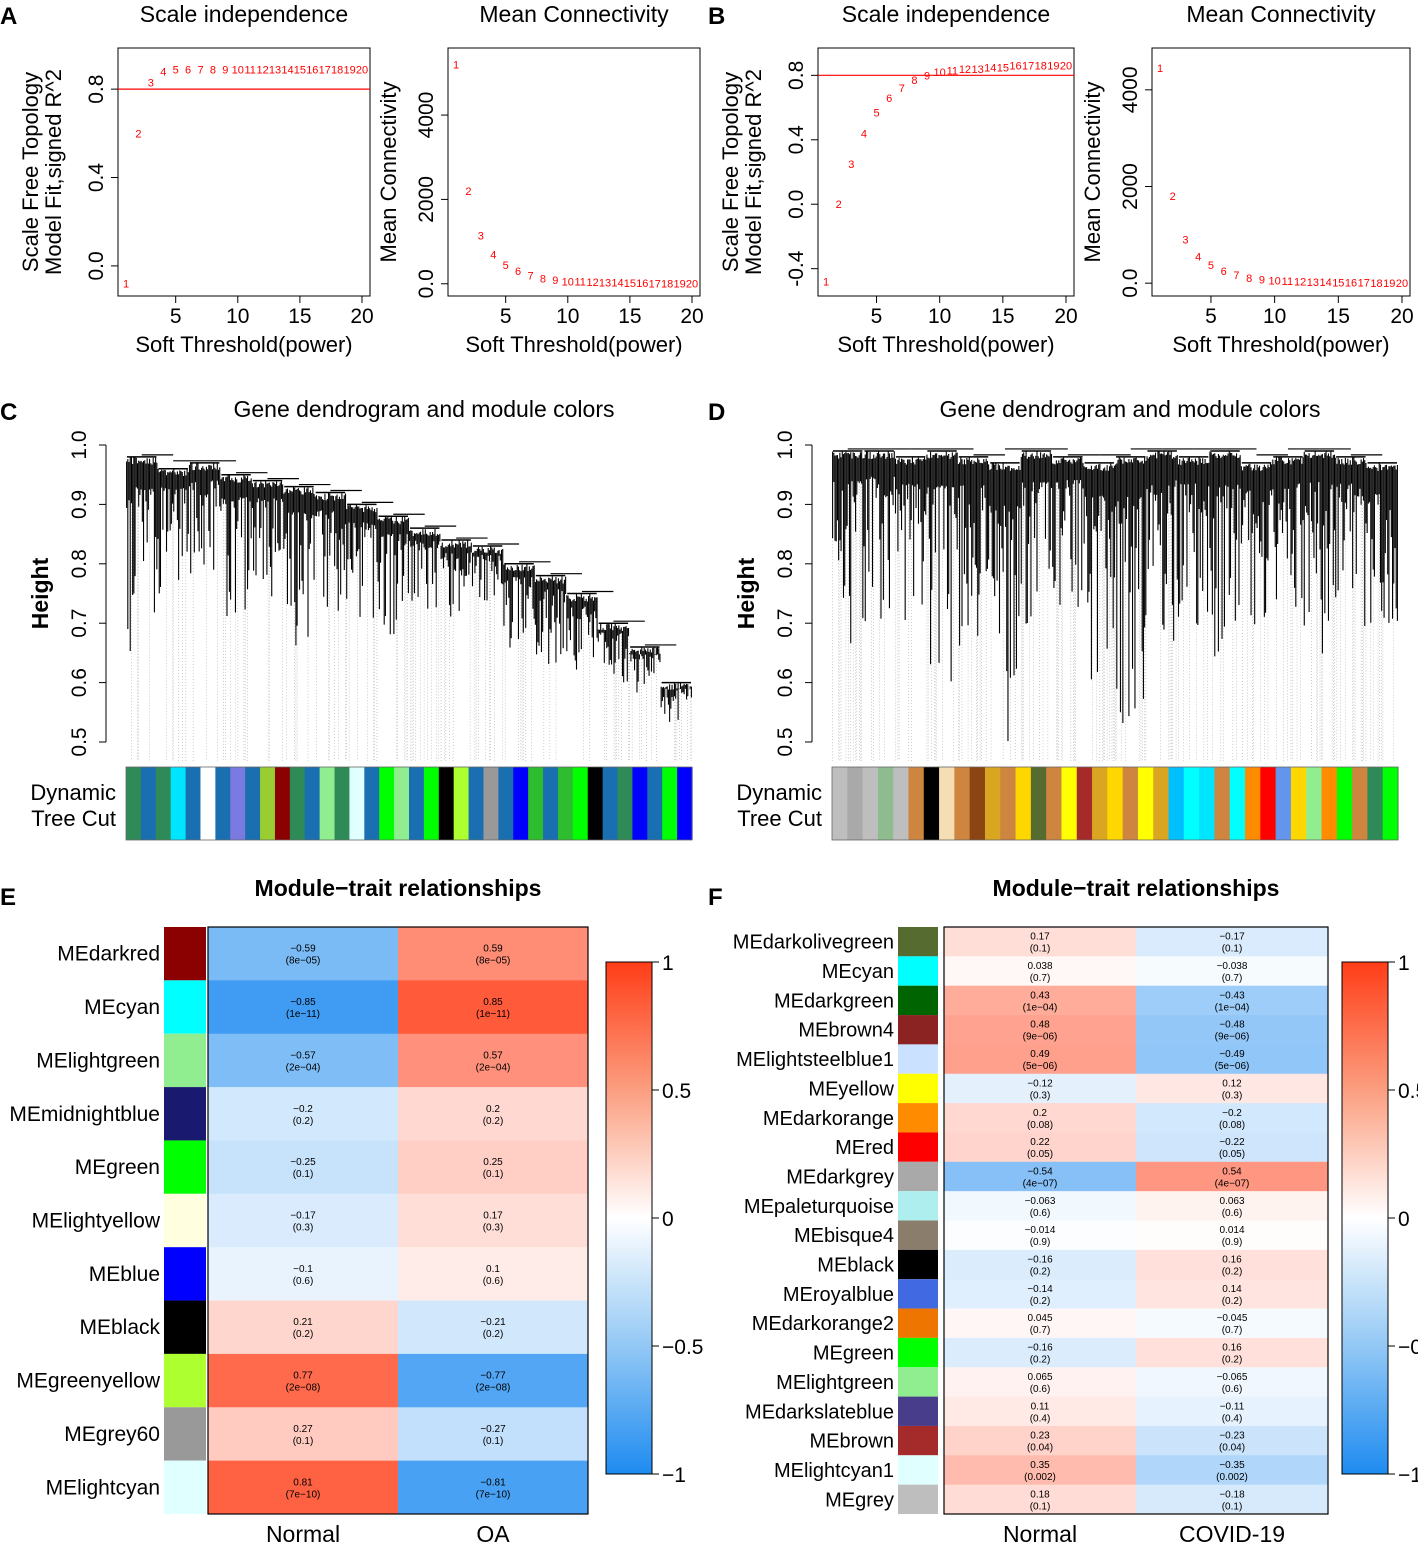 The height and width of the screenshot is (1544, 1418). Describe the element at coordinates (303, 1228) in the screenshot. I see `cell-pvalue: (0.3)` at that location.